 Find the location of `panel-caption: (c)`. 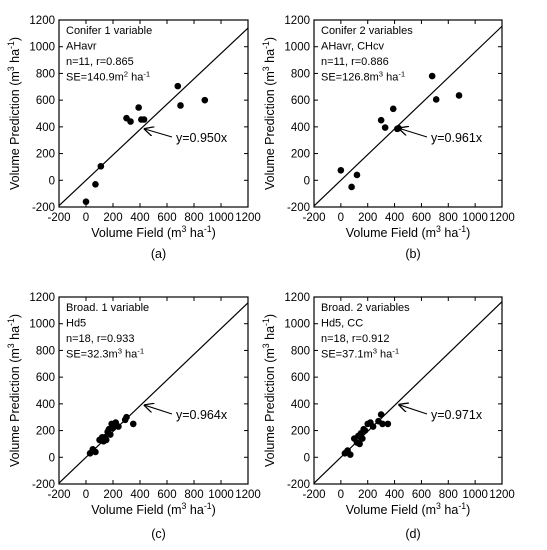

panel-caption: (c) is located at coordinates (158, 534).